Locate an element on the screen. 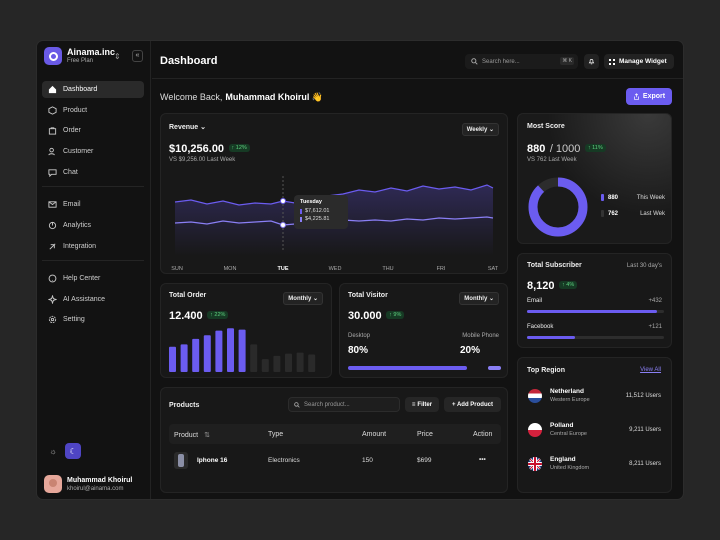 This screenshot has height=540, width=720. product-amount: 150 is located at coordinates (367, 460).